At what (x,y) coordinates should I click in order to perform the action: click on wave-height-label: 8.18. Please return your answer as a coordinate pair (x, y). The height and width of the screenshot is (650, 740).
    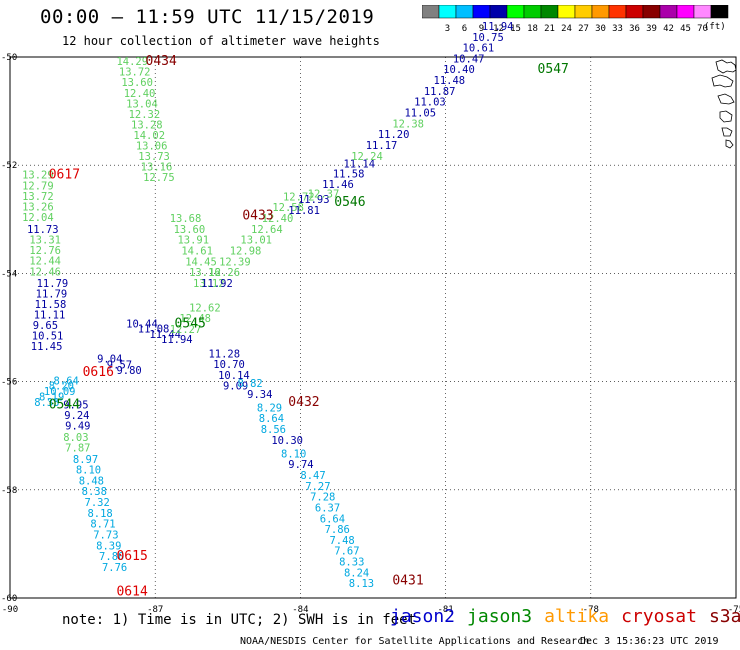
    Looking at the image, I should click on (99, 514).